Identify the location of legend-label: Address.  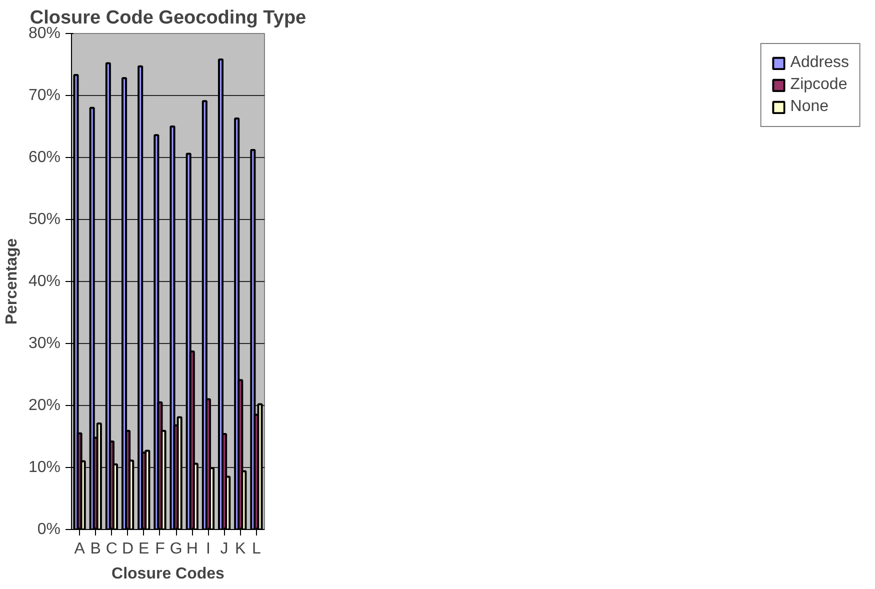
(819, 63).